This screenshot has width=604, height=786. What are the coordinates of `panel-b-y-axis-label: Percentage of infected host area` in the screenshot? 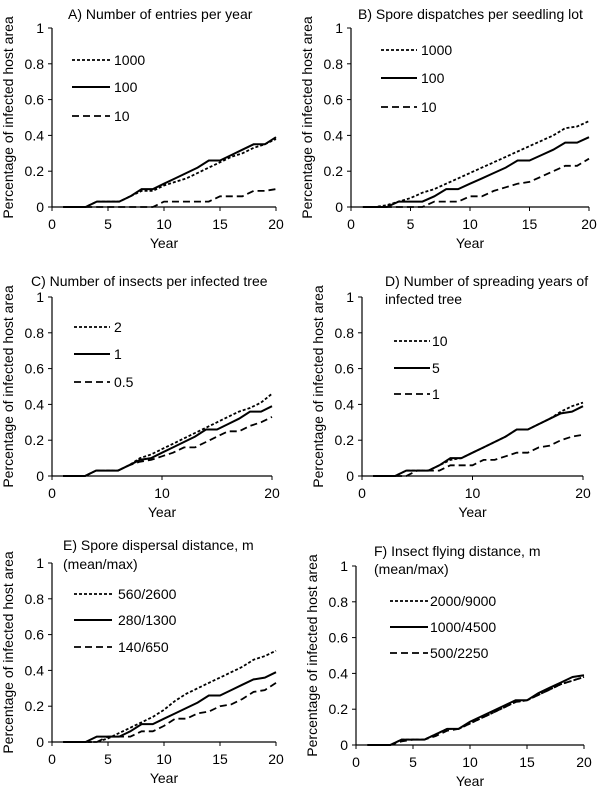 It's located at (307, 117).